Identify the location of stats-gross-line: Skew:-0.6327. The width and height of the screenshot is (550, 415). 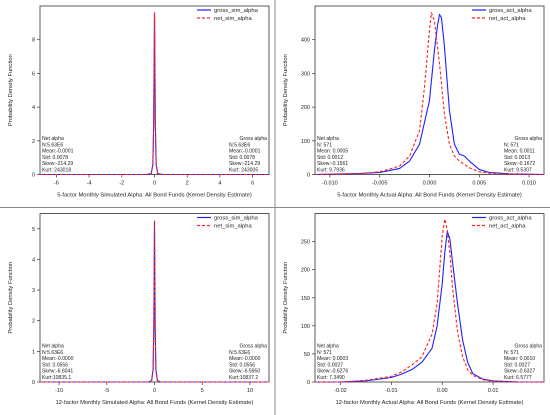
(519, 372).